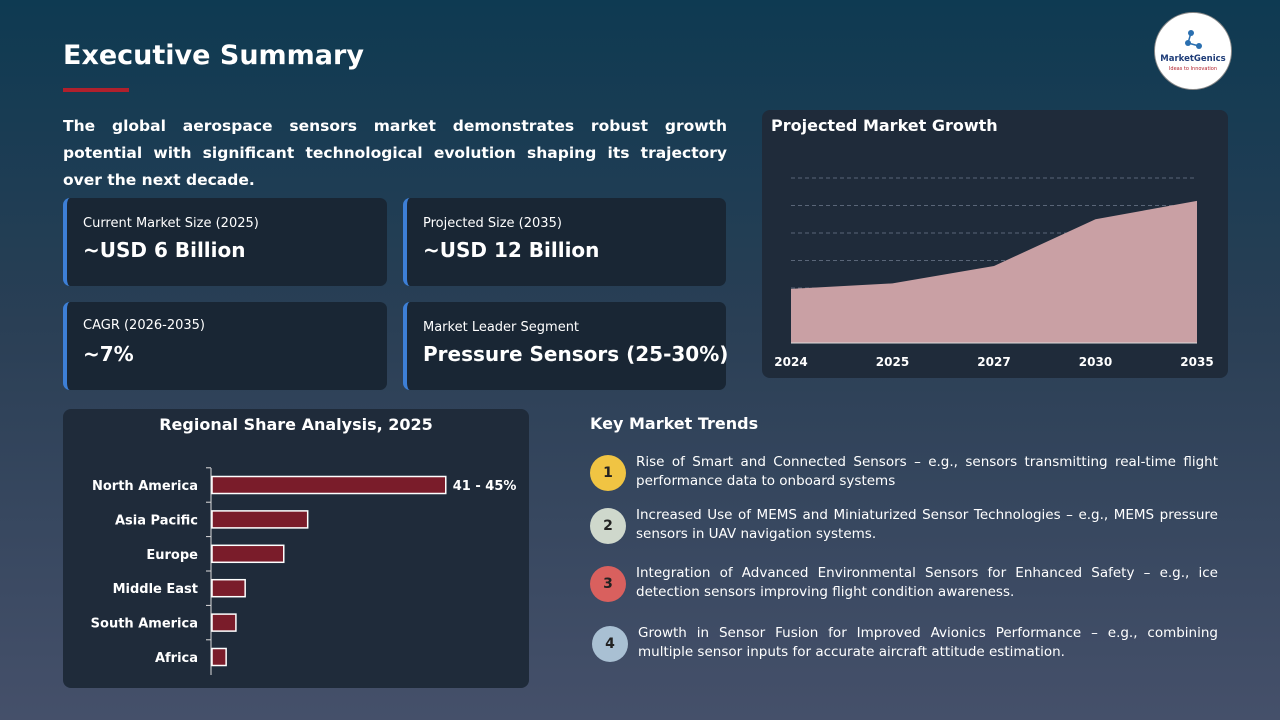 This screenshot has width=1280, height=720. Describe the element at coordinates (674, 423) in the screenshot. I see `trends-title: Key Market Trends` at that location.